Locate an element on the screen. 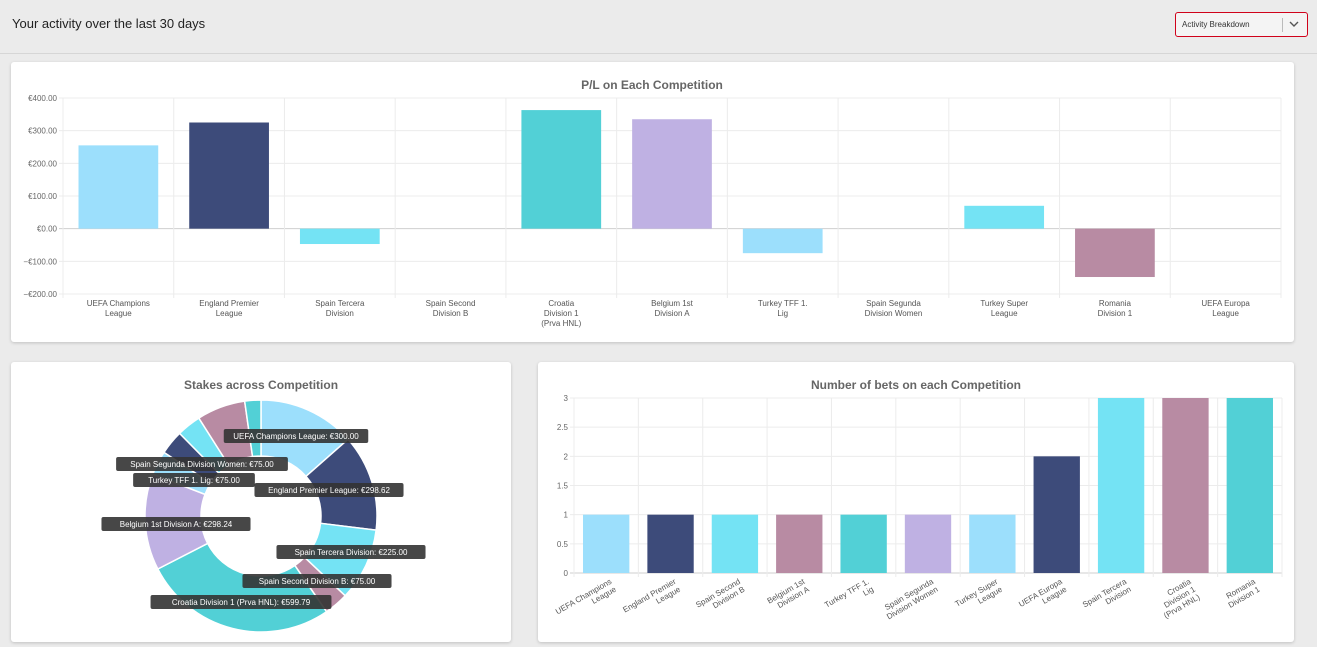 This screenshot has width=1317, height=647. y-tick-label: −€100.00 is located at coordinates (40, 261).